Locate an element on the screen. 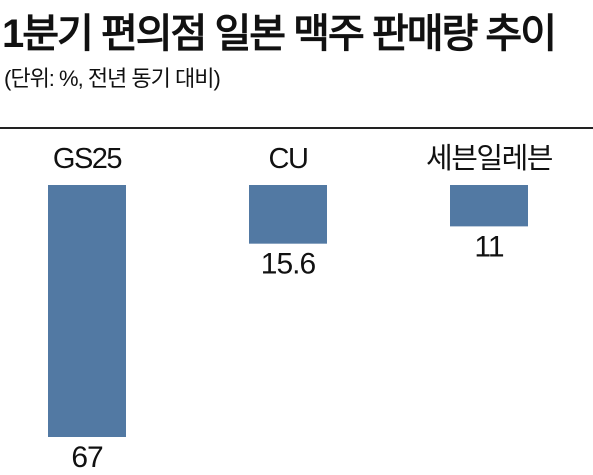 The height and width of the screenshot is (475, 593). category-label: CU is located at coordinates (288, 159).